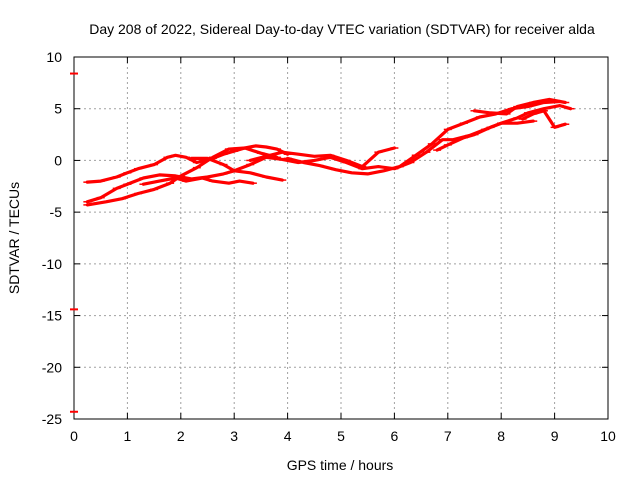 This screenshot has width=640, height=480. What do you see at coordinates (395, 436) in the screenshot?
I see `x-tick-label: 6` at bounding box center [395, 436].